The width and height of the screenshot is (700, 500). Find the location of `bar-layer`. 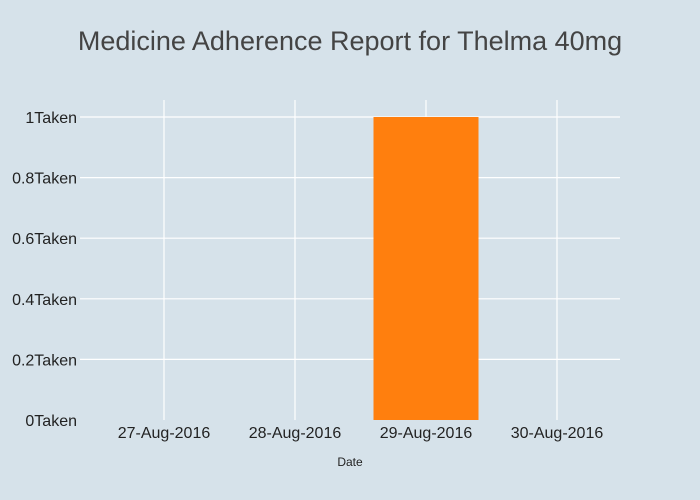

bar-layer is located at coordinates (426, 268).